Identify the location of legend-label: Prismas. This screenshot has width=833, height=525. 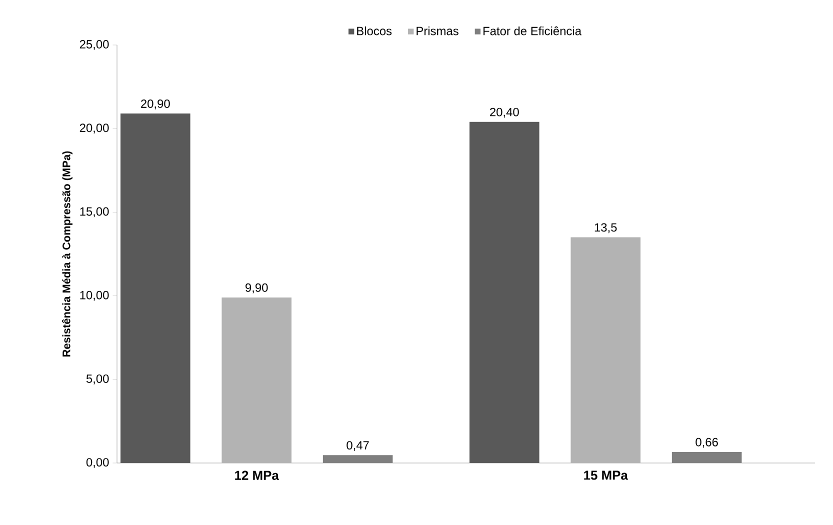
(437, 31).